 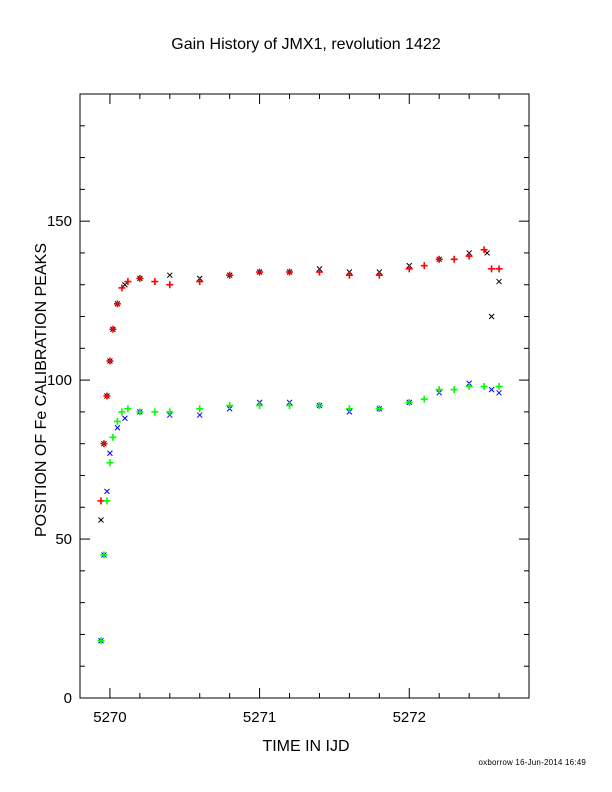 I want to click on y-tick-label: 50, so click(x=63, y=539).